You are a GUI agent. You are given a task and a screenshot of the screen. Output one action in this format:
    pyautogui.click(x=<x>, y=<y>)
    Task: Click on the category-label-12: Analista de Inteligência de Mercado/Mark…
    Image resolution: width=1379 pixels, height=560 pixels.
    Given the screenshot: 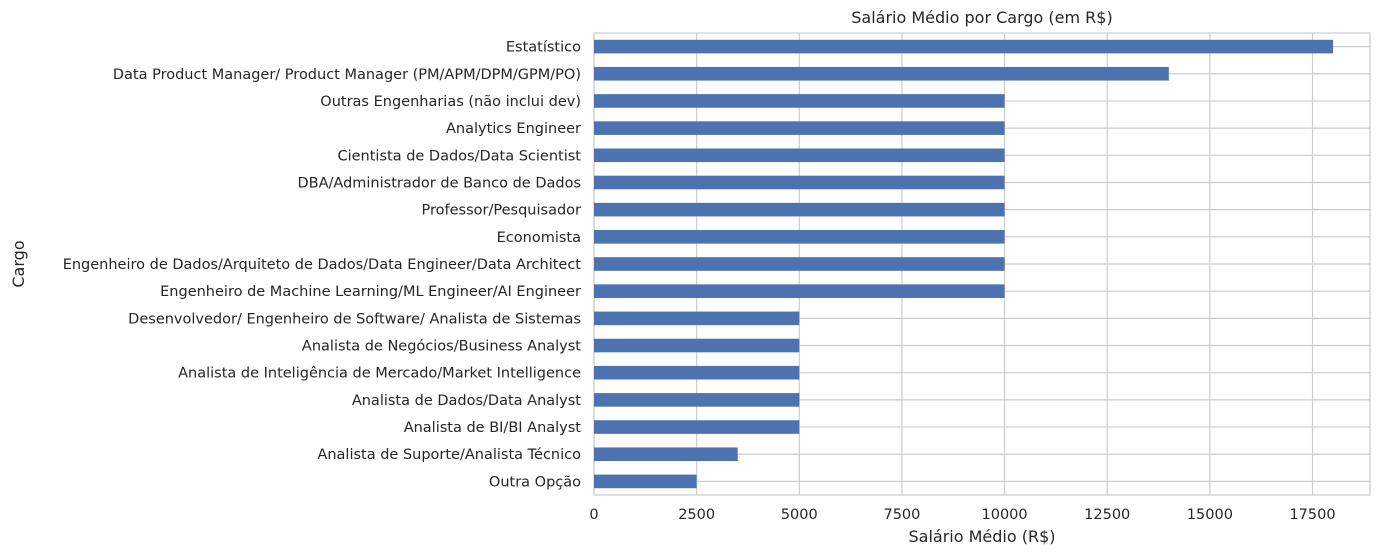 What is the action you would take?
    pyautogui.click(x=379, y=374)
    